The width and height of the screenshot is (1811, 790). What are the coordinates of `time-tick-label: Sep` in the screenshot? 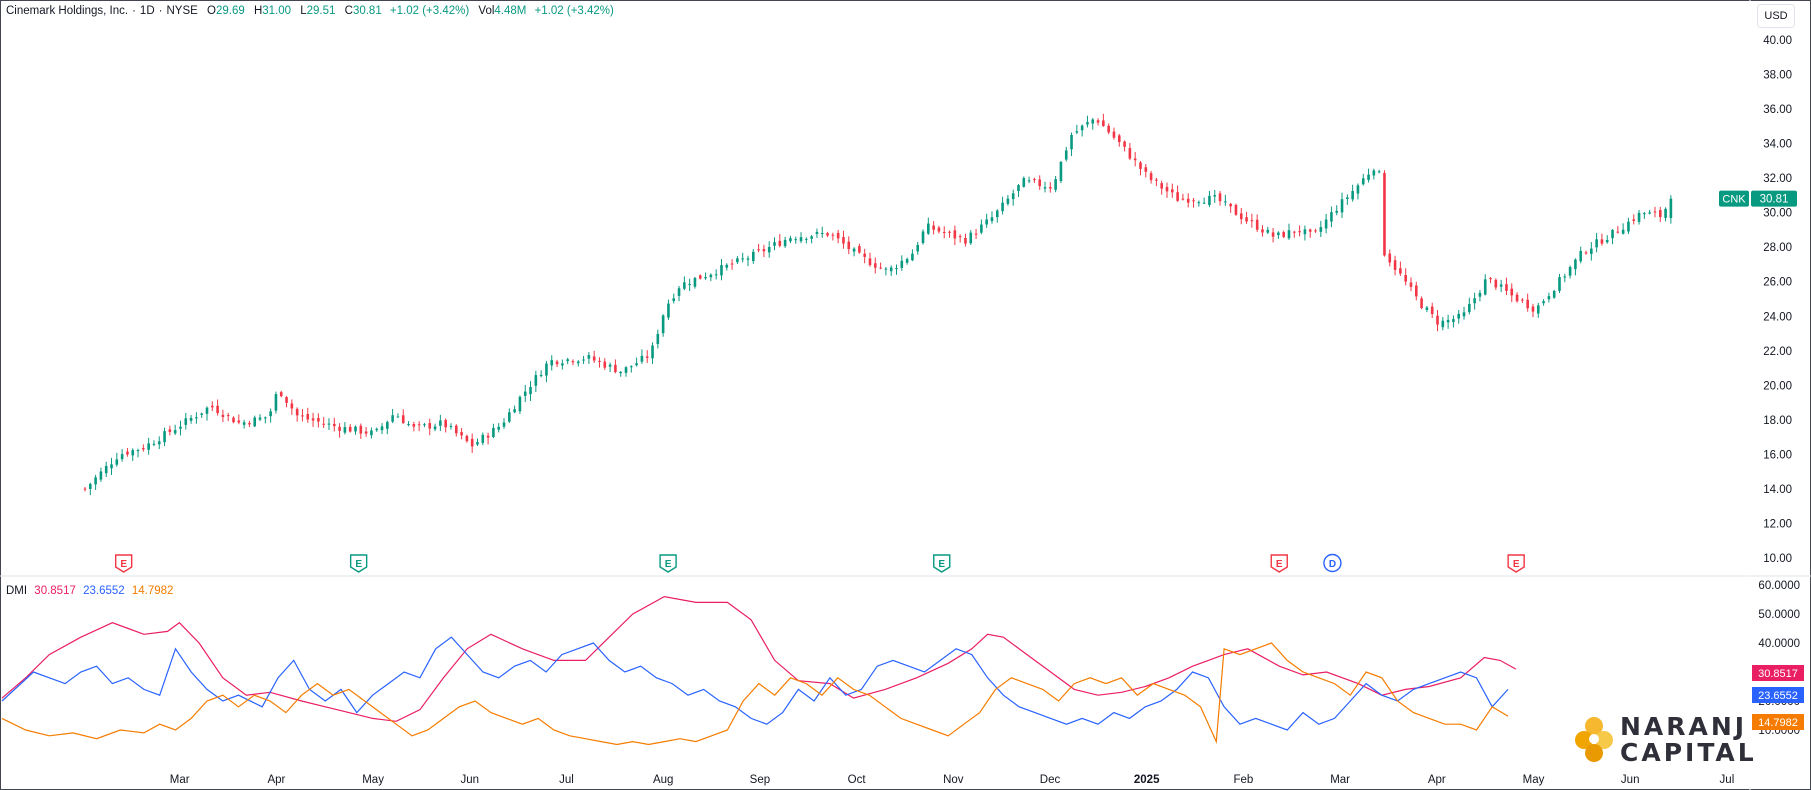 It's located at (760, 780).